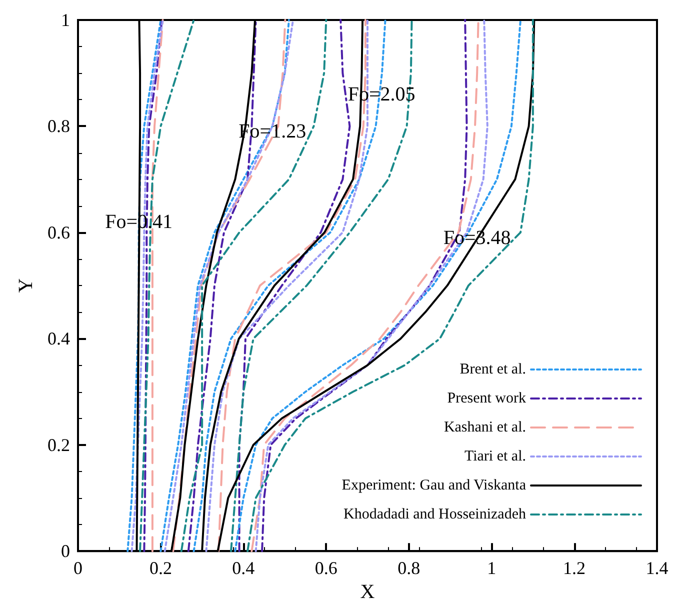  Describe the element at coordinates (409, 568) in the screenshot. I see `x-tick-label: 0.8` at that location.